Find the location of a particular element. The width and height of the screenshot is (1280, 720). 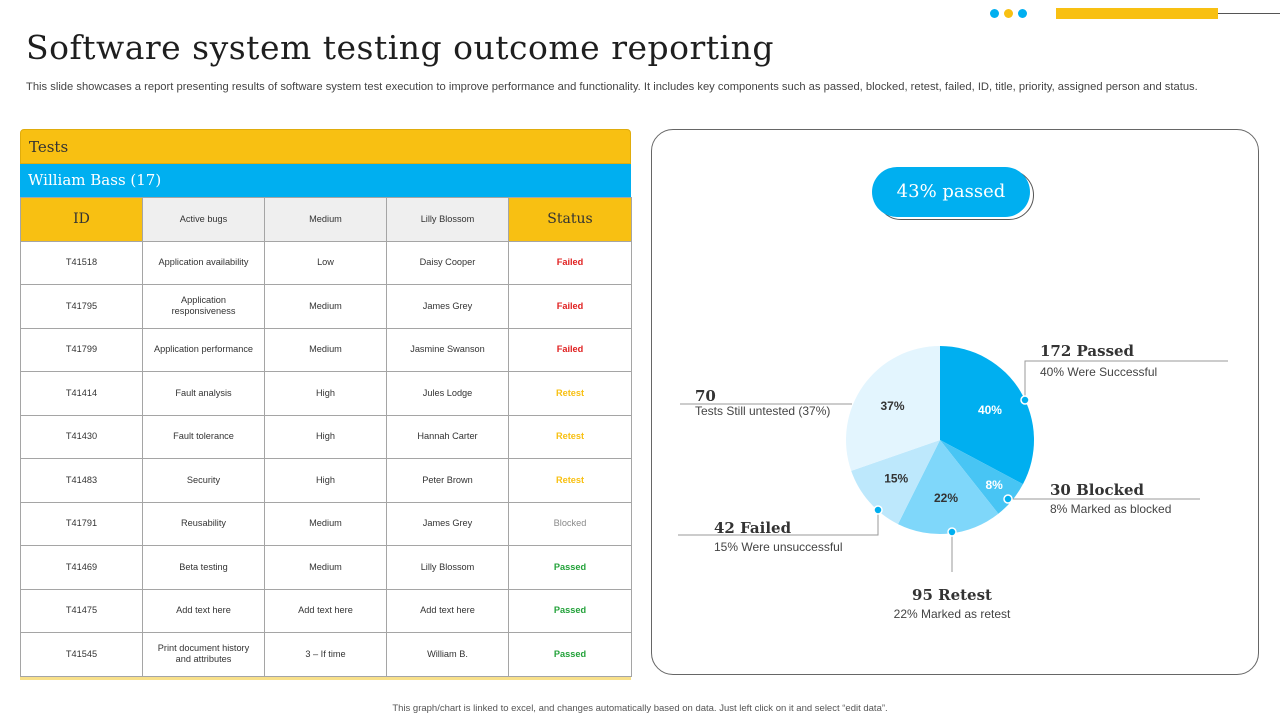

pie-slice-passed is located at coordinates (987, 415).